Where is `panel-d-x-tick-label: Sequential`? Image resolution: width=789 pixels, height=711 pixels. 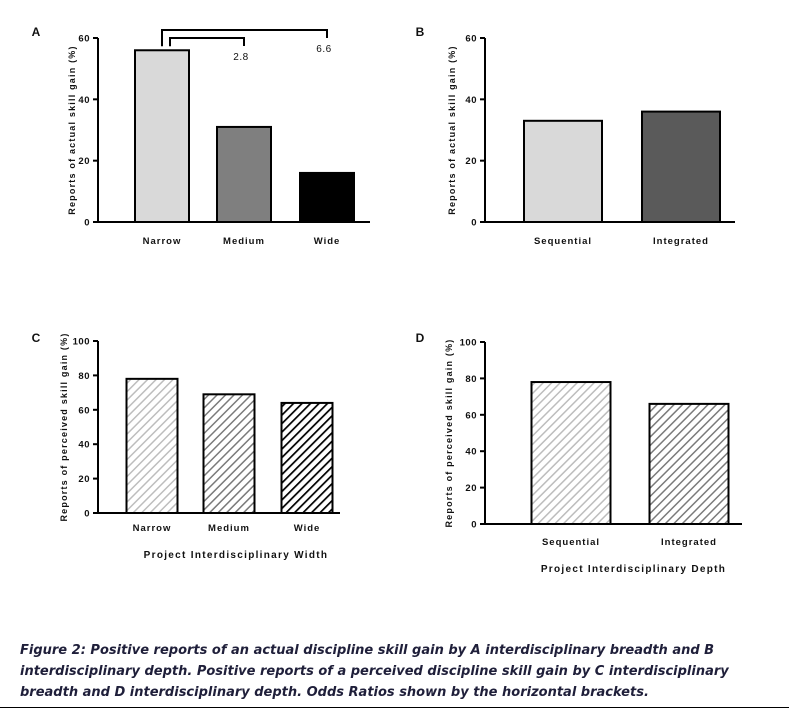 panel-d-x-tick-label: Sequential is located at coordinates (571, 542).